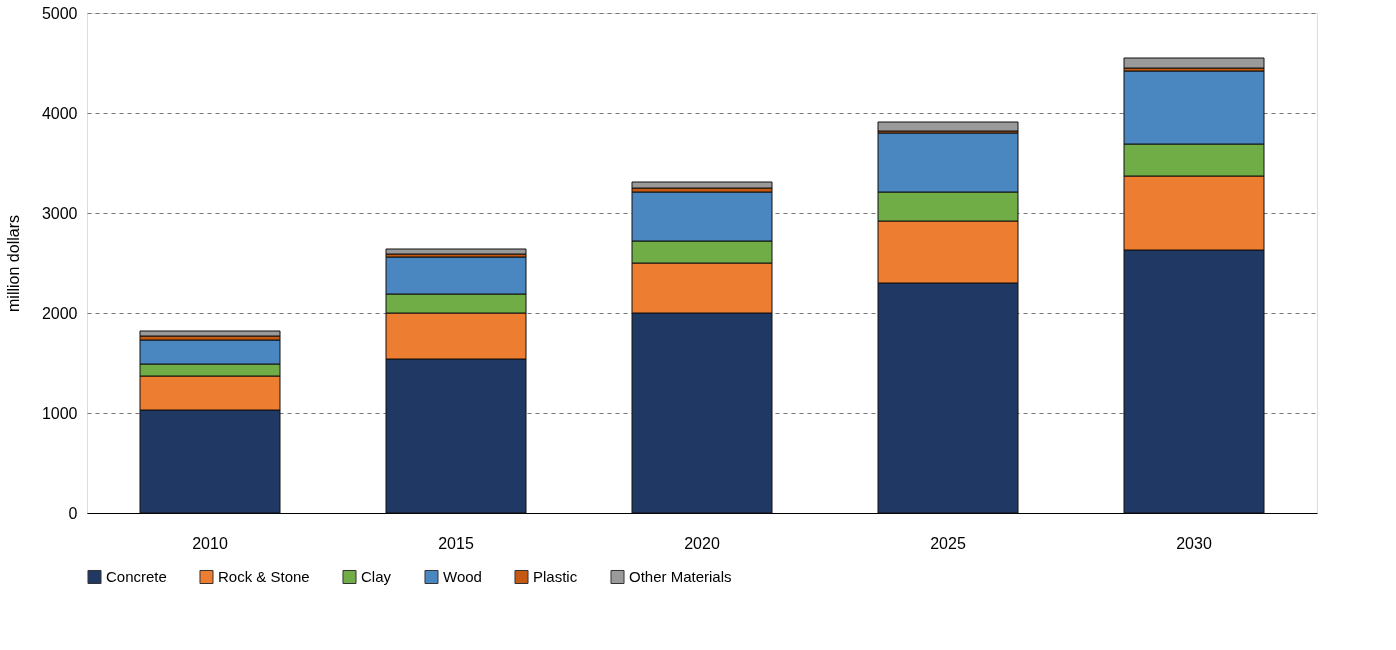 This screenshot has width=1396, height=650. Describe the element at coordinates (376, 576) in the screenshot. I see `legend-label: Clay` at that location.